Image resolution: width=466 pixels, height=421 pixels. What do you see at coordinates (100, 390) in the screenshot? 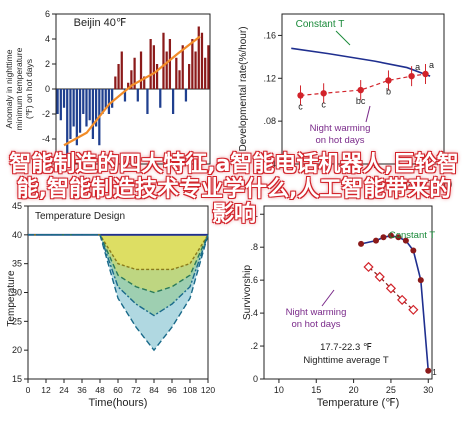
I see `panel-c-xtick-label: 48` at bounding box center [100, 390].